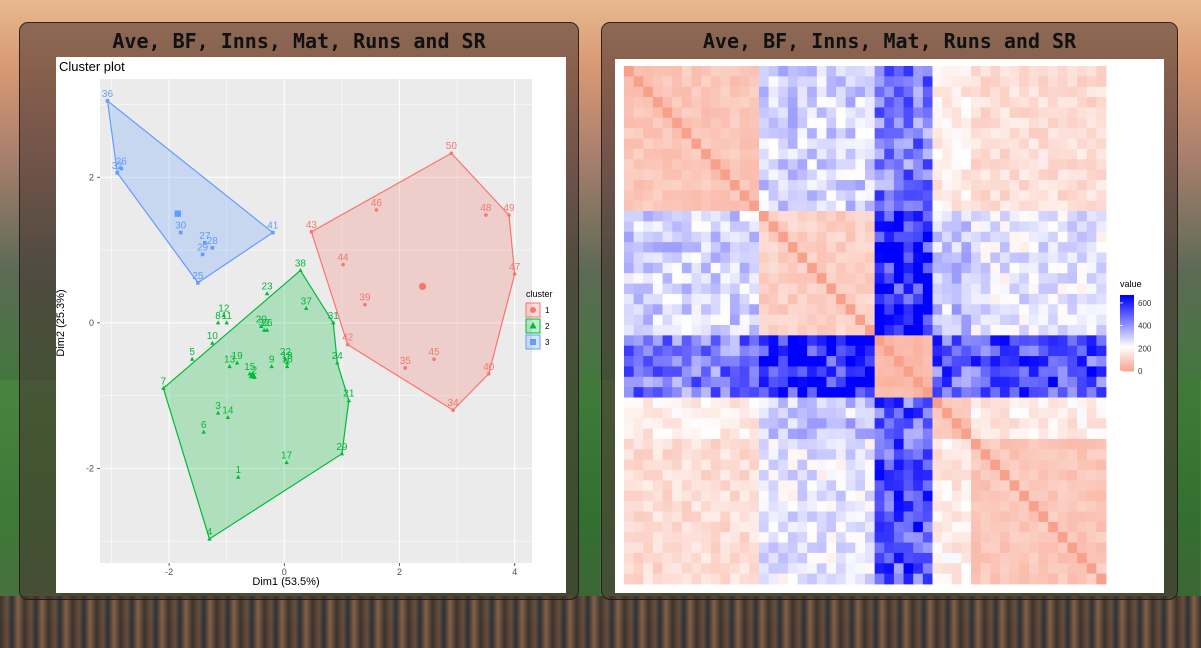 Image resolution: width=1201 pixels, height=648 pixels. I want to click on cluster-point-label: 49, so click(509, 208).